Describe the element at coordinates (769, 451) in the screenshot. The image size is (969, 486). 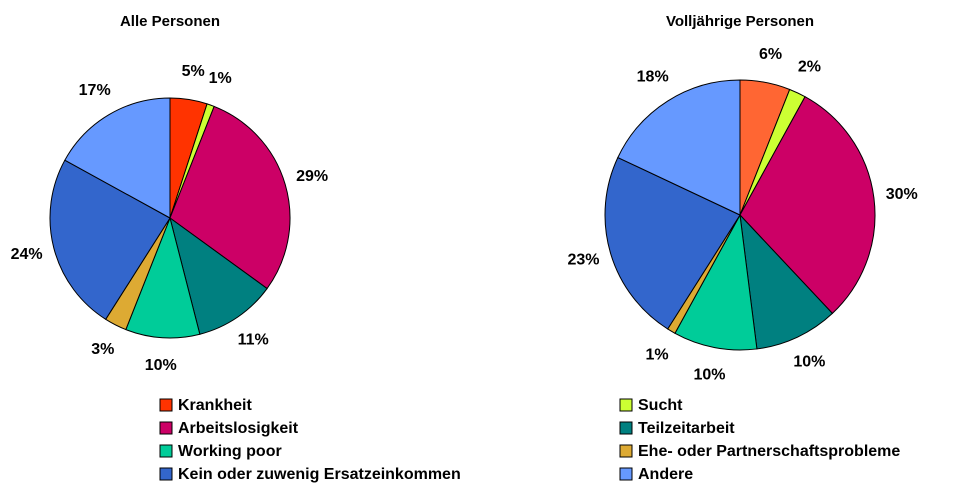
I see `legend-label: Ehe- oder Partnerschaftsprobleme` at that location.